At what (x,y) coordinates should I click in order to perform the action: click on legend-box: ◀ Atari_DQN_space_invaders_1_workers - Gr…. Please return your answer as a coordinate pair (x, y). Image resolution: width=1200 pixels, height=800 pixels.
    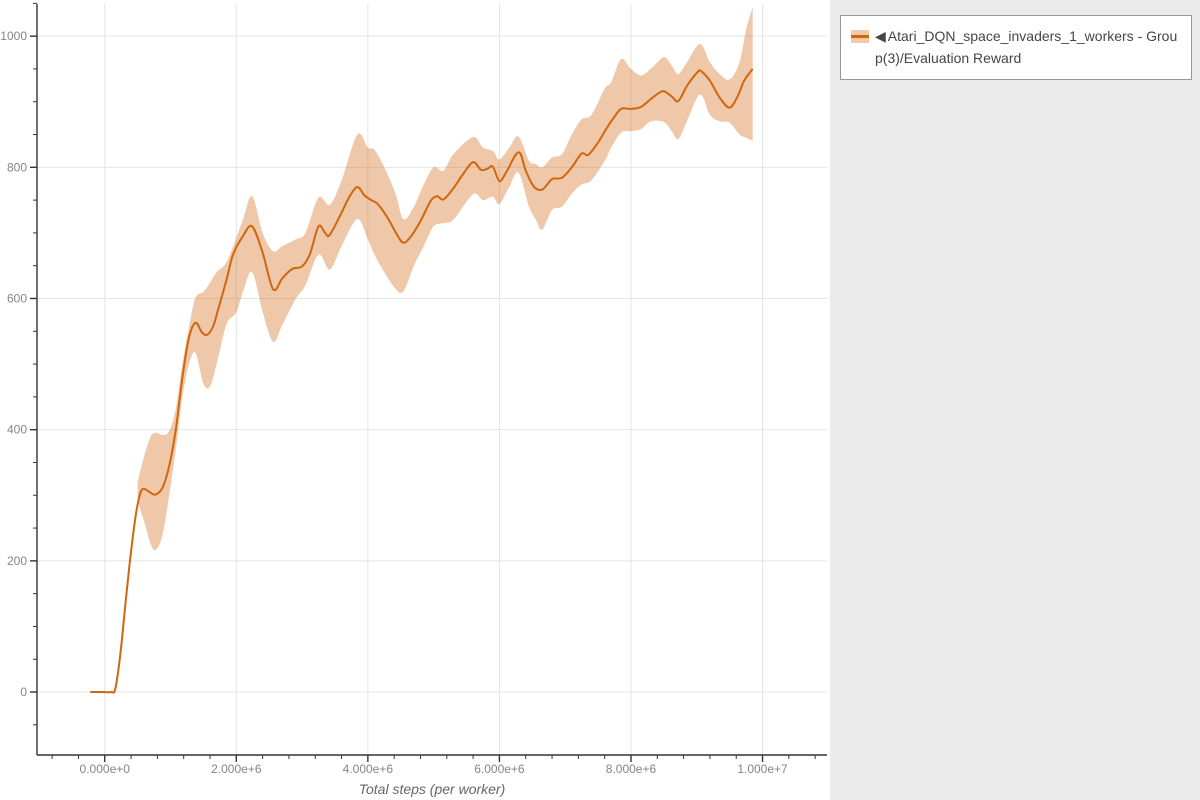
    Looking at the image, I should click on (1016, 47).